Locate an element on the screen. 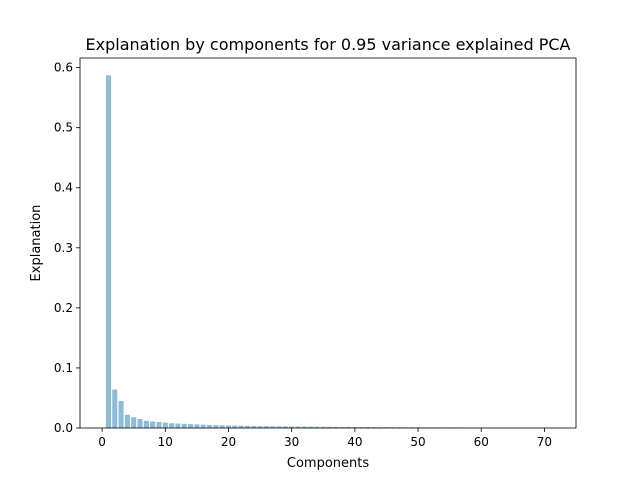 The width and height of the screenshot is (640, 480). x-tick-label: 50 is located at coordinates (417, 442).